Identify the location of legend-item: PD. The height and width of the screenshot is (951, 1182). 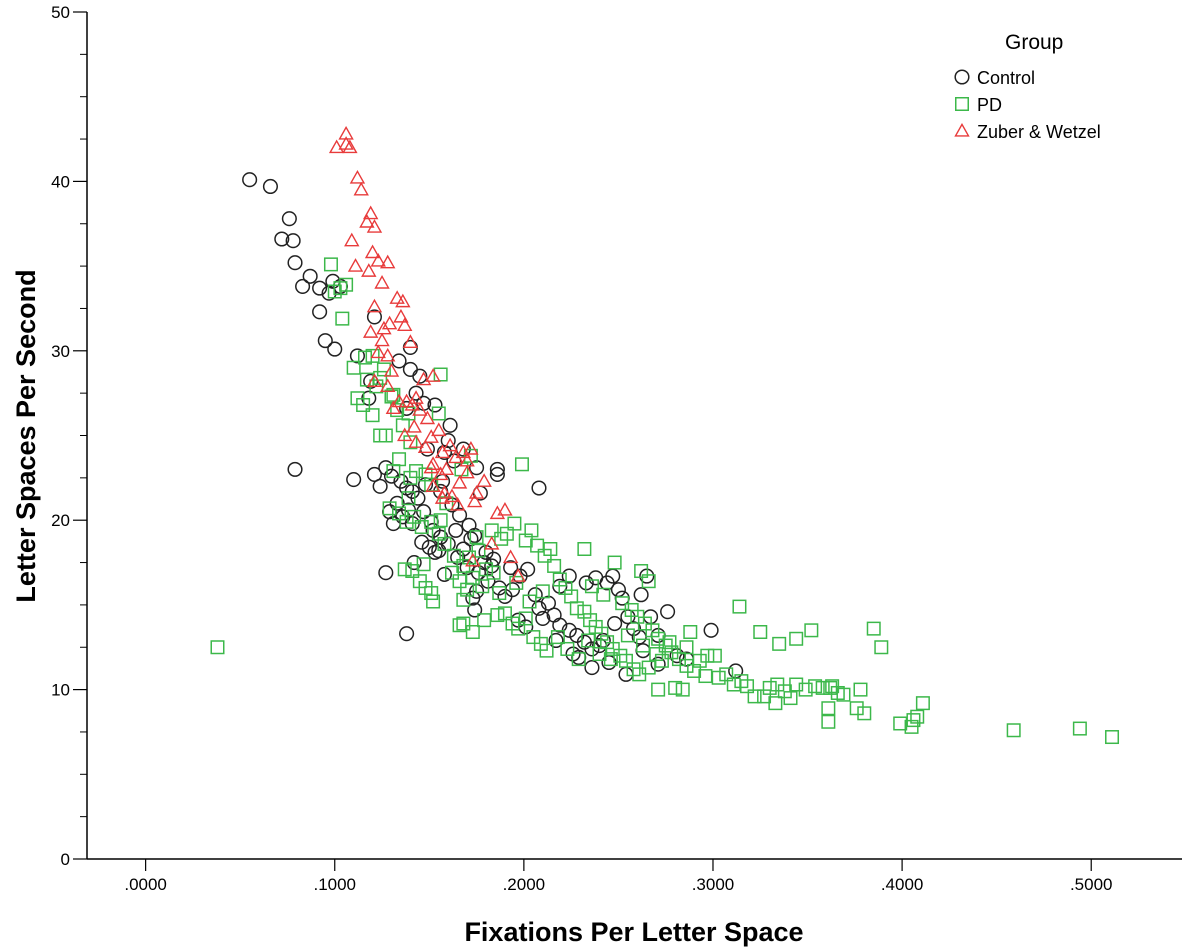
(978, 105).